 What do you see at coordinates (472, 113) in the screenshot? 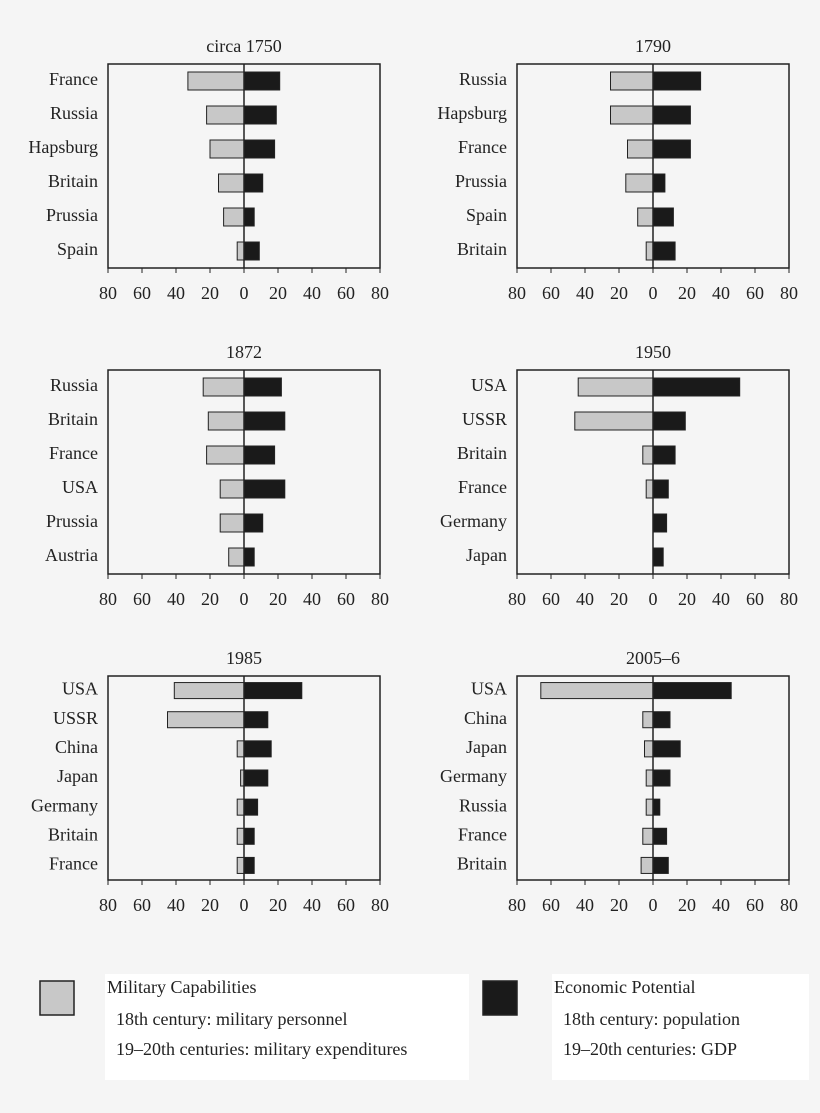
I see `category-label: Hapsburg` at bounding box center [472, 113].